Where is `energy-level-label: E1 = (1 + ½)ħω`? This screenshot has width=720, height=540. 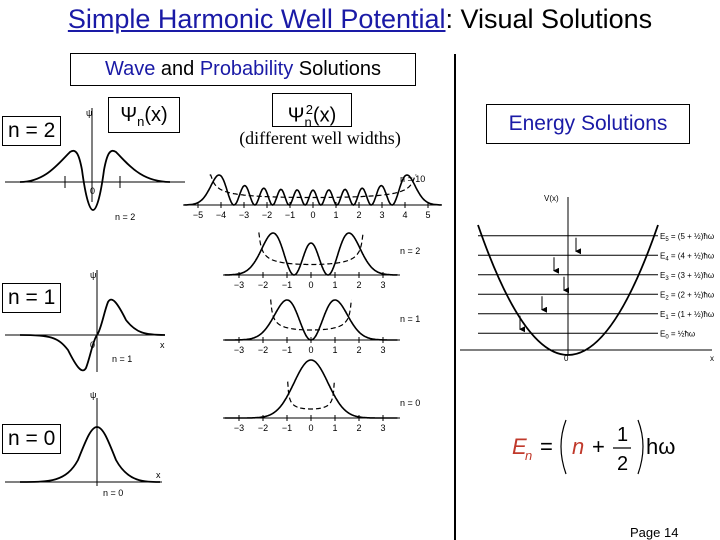
energy-level-label: E1 = (1 + ½)ħω is located at coordinates (687, 315).